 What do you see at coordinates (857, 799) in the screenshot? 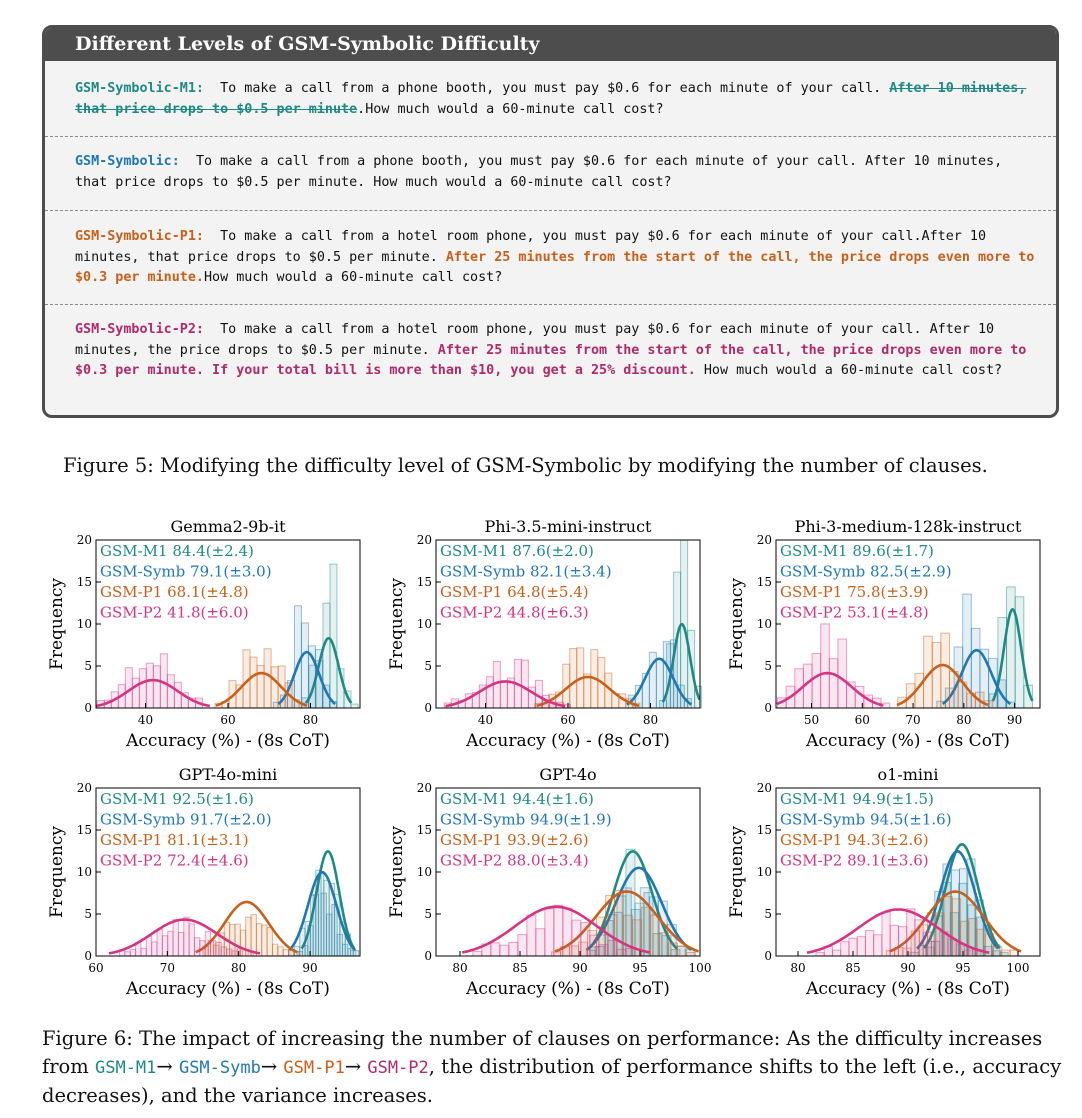
I see `legend-entry: GSM-M1 94.9(±1.5)` at bounding box center [857, 799].